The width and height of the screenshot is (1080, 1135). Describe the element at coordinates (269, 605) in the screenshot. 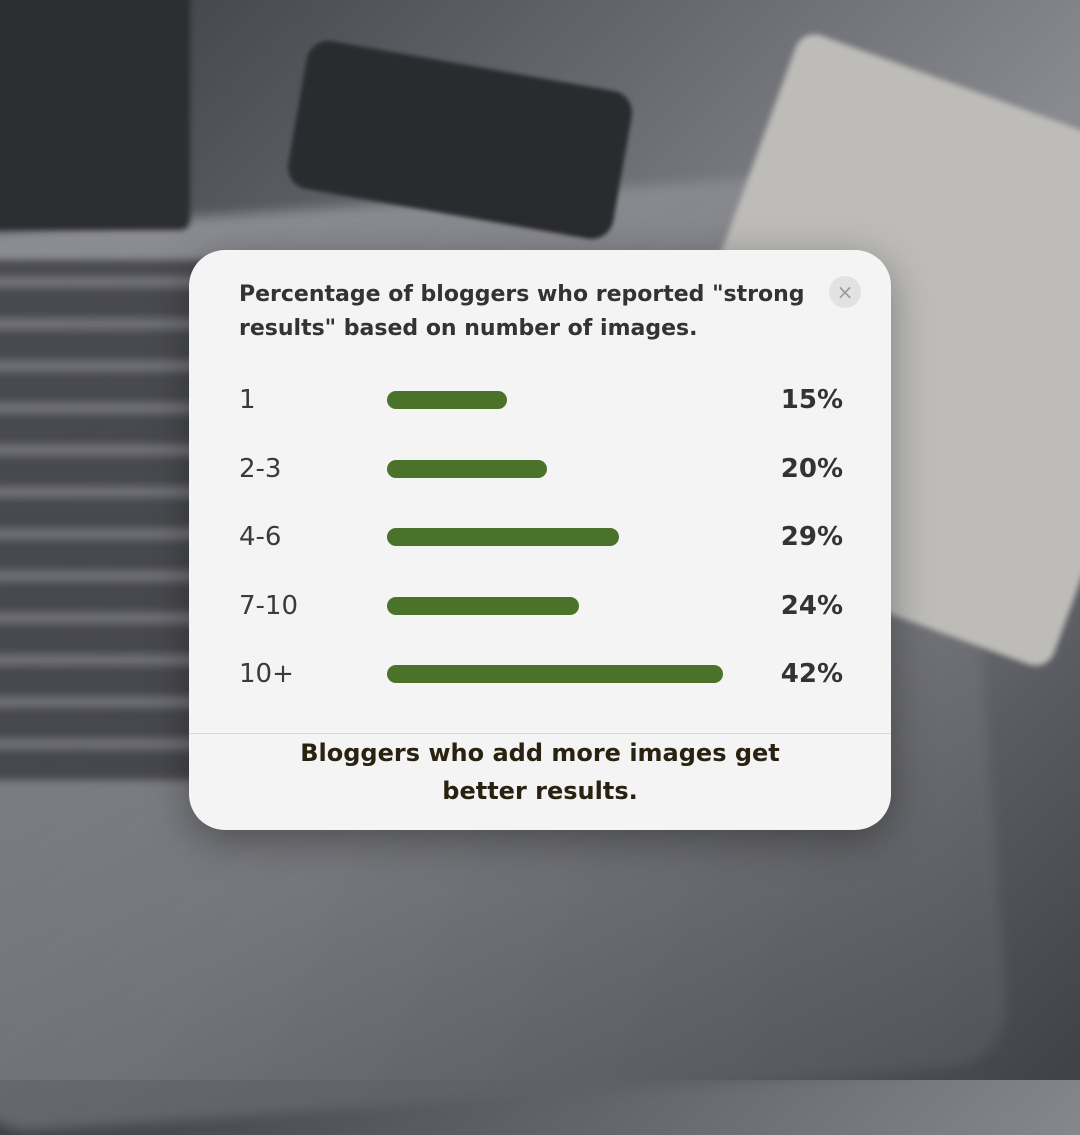

I see `category-label: 7-10` at that location.